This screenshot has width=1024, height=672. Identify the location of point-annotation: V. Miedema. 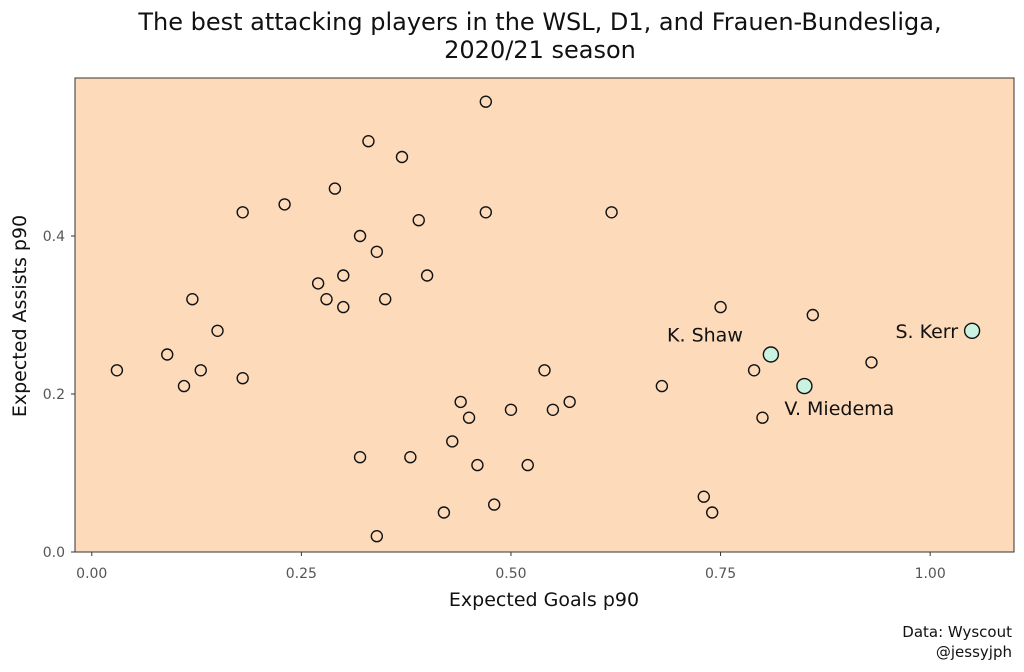
(839, 409).